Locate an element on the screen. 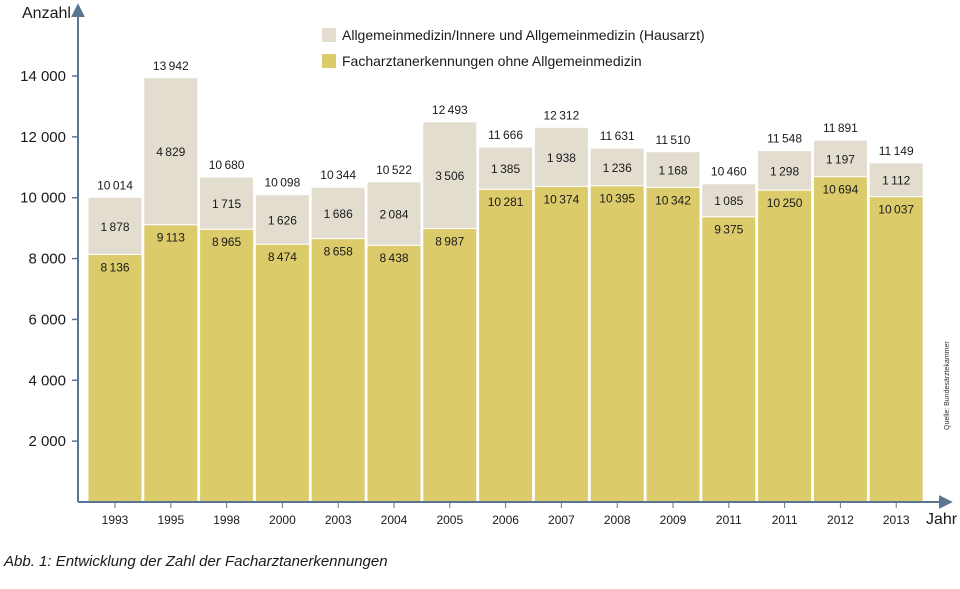 Image resolution: width=960 pixels, height=589 pixels. data-label-total: 11 548 is located at coordinates (784, 139).